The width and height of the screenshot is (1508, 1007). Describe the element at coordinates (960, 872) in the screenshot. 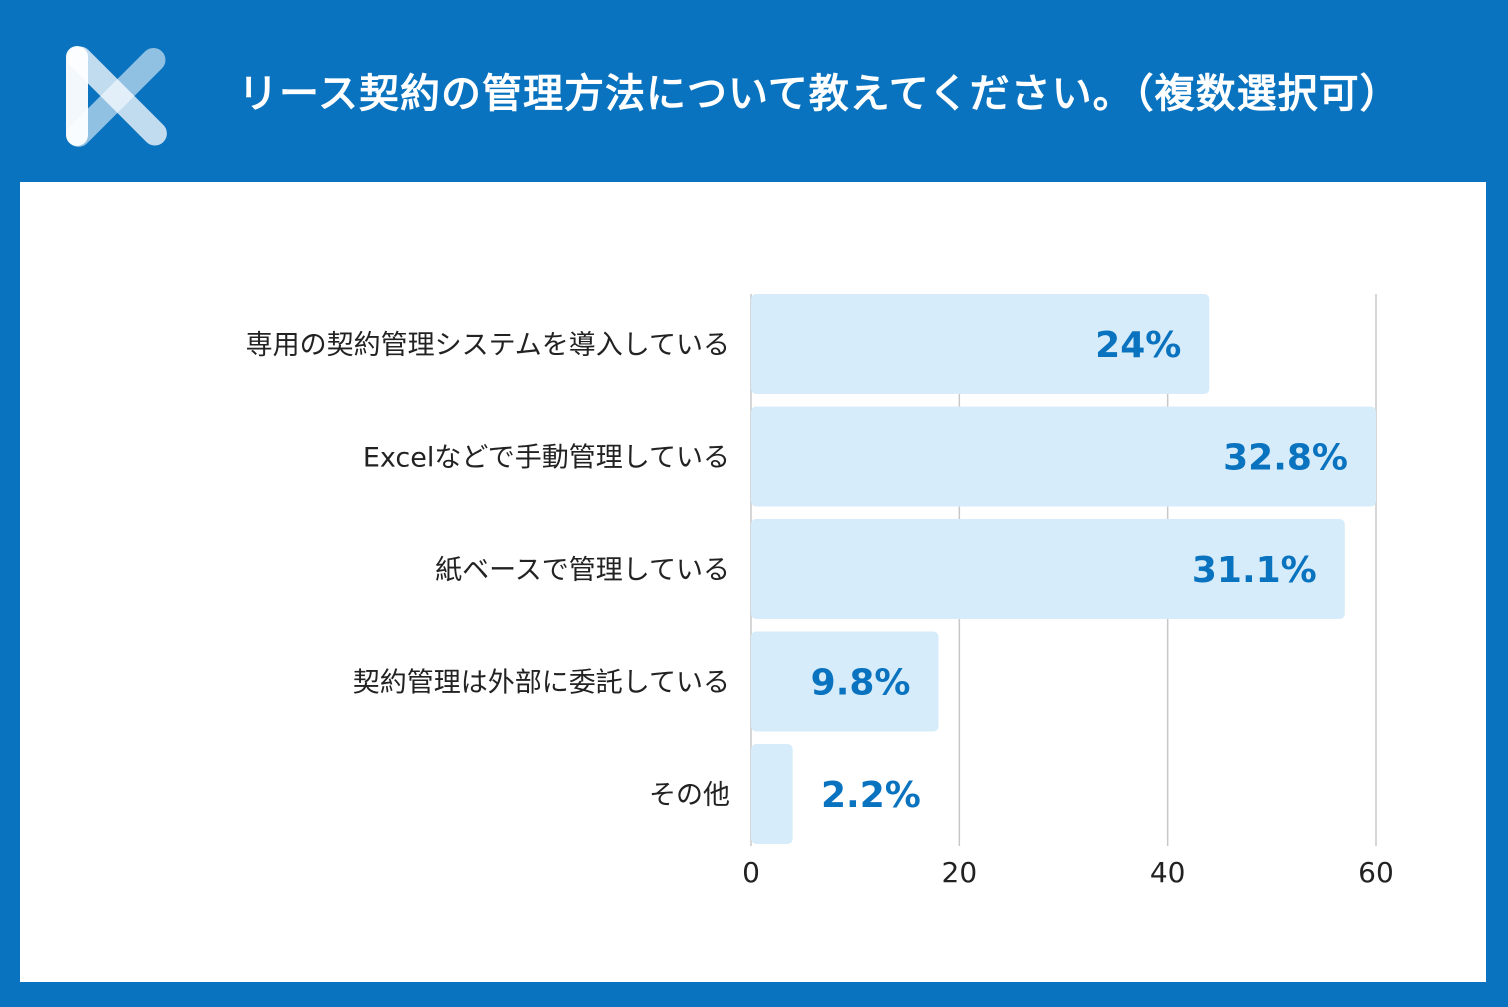

I see `x-tick-label: 20` at that location.